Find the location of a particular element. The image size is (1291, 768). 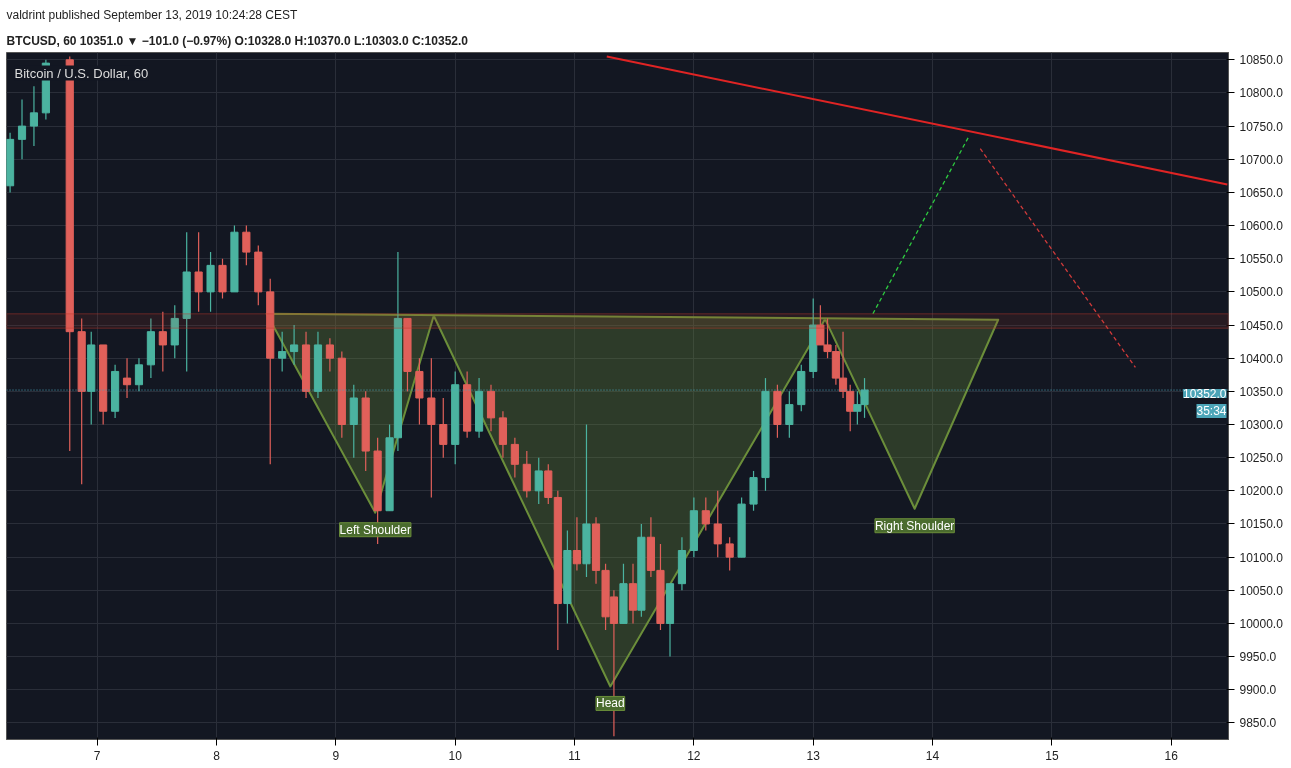

y-tick-label: 10400.0 is located at coordinates (1261, 358).